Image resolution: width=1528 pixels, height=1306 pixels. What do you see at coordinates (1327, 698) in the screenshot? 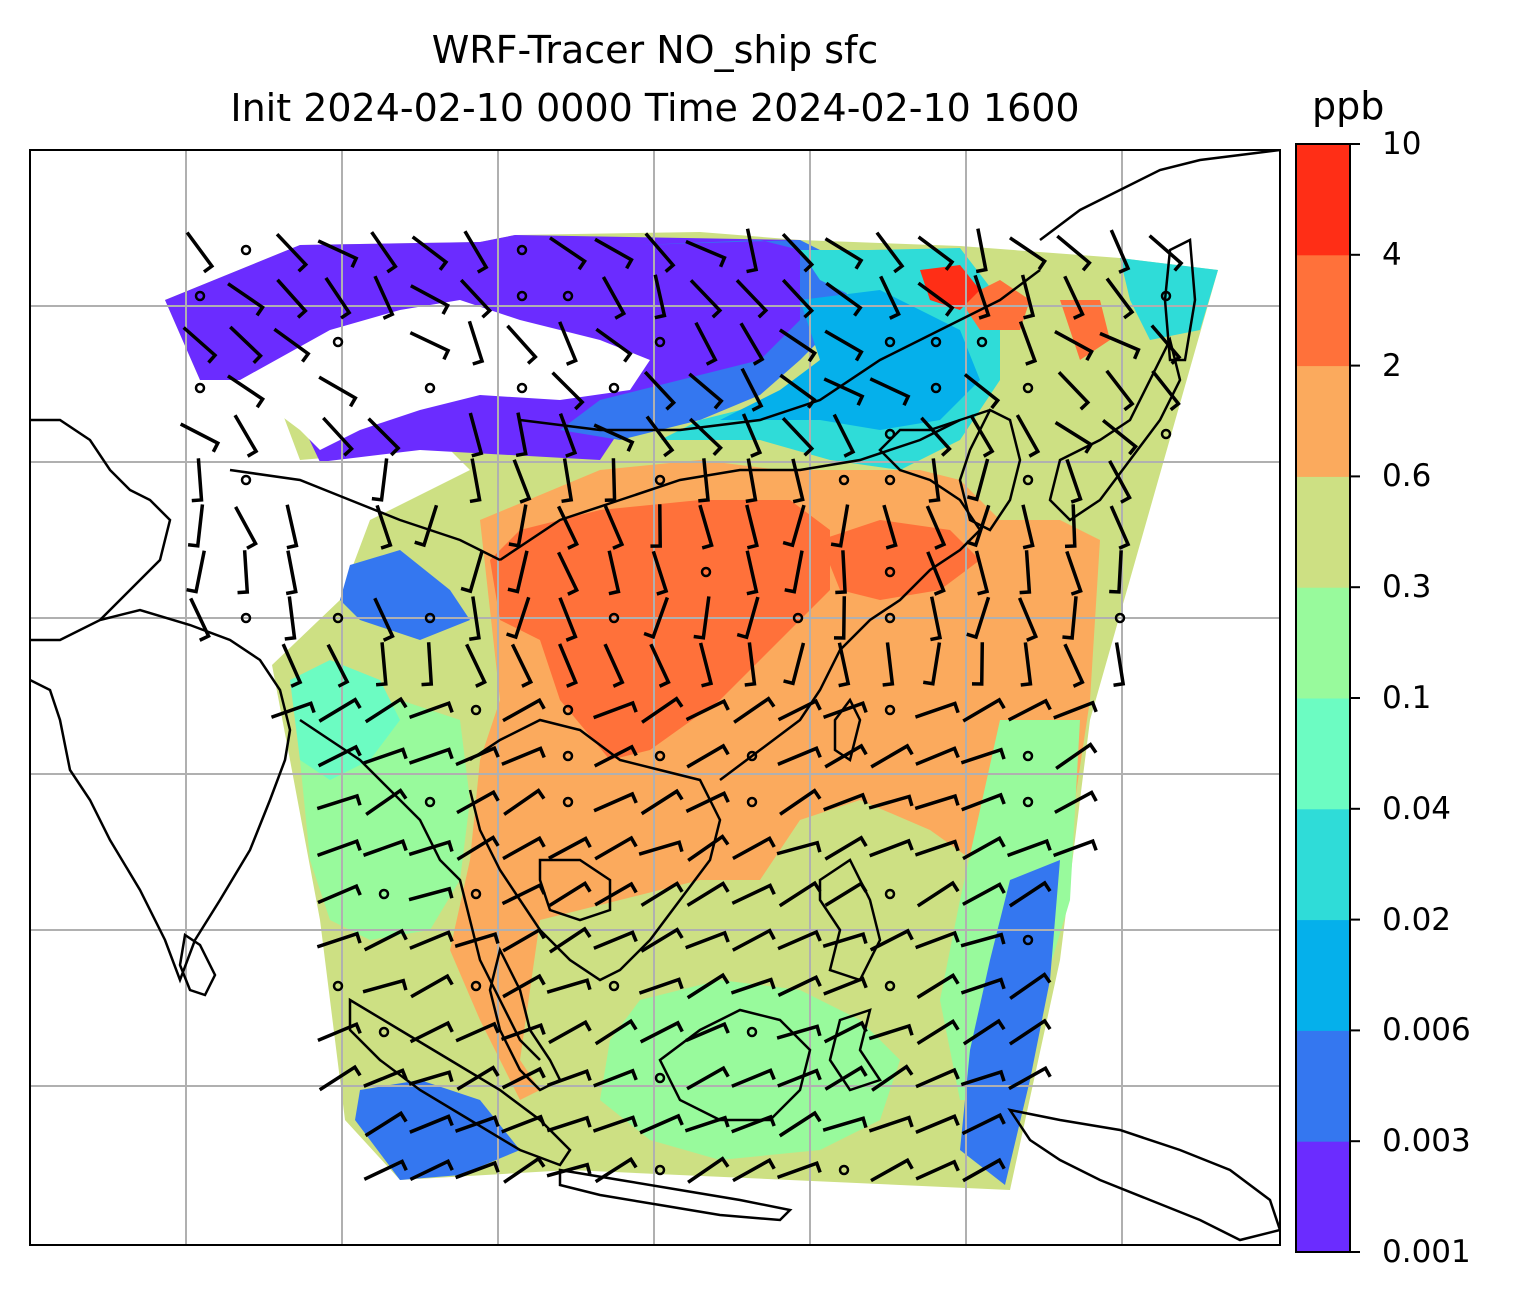
I see `colorbar` at bounding box center [1327, 698].